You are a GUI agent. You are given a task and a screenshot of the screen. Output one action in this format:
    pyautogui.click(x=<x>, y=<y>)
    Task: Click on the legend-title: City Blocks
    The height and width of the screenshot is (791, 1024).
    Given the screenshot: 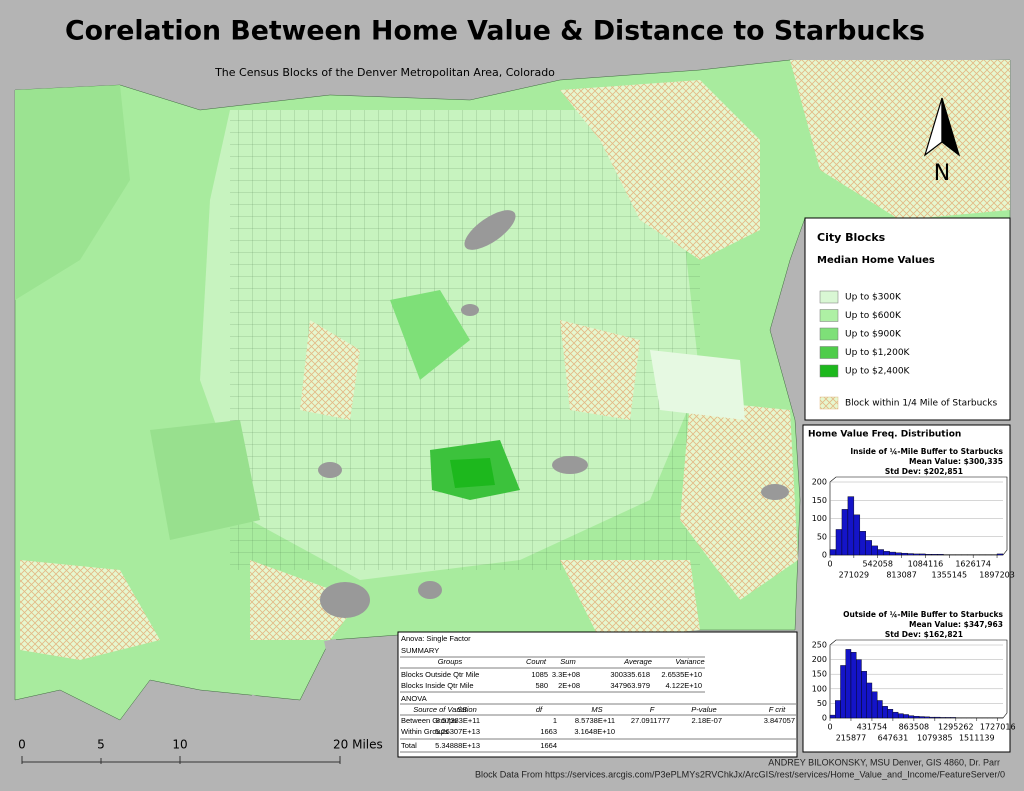 What is the action you would take?
    pyautogui.click(x=851, y=237)
    